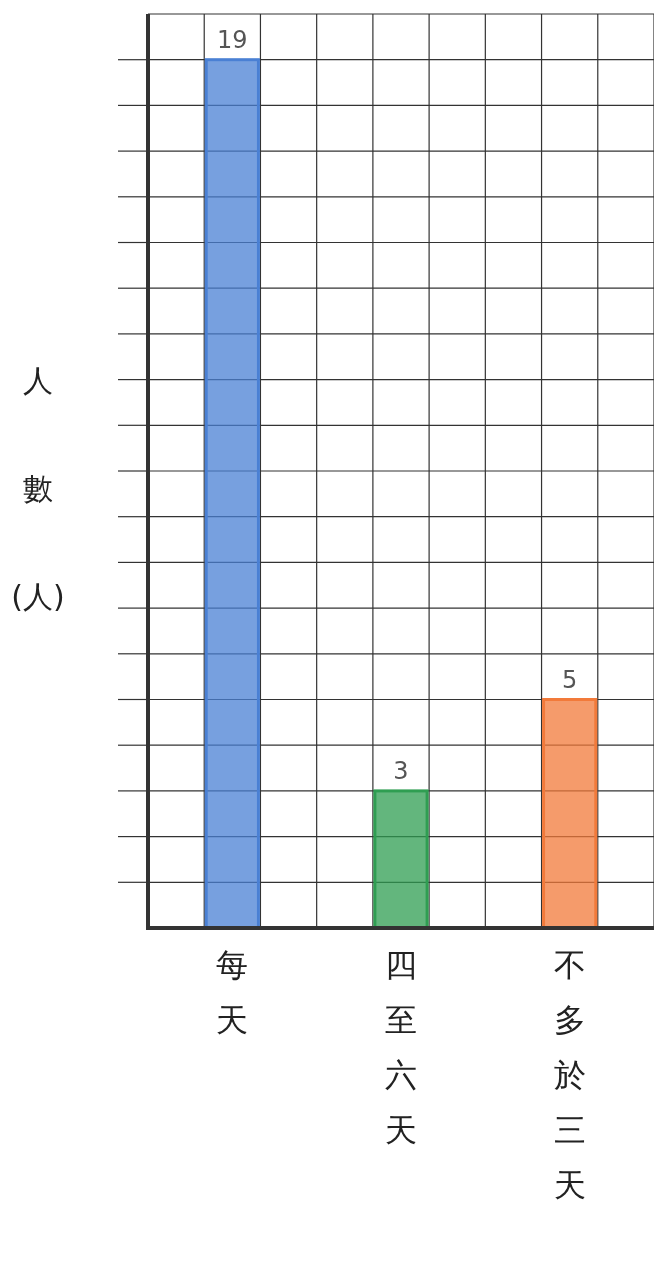 Image resolution: width=654 pixels, height=1262 pixels. I want to click on category-label: 四至六天, so click(401, 1047).